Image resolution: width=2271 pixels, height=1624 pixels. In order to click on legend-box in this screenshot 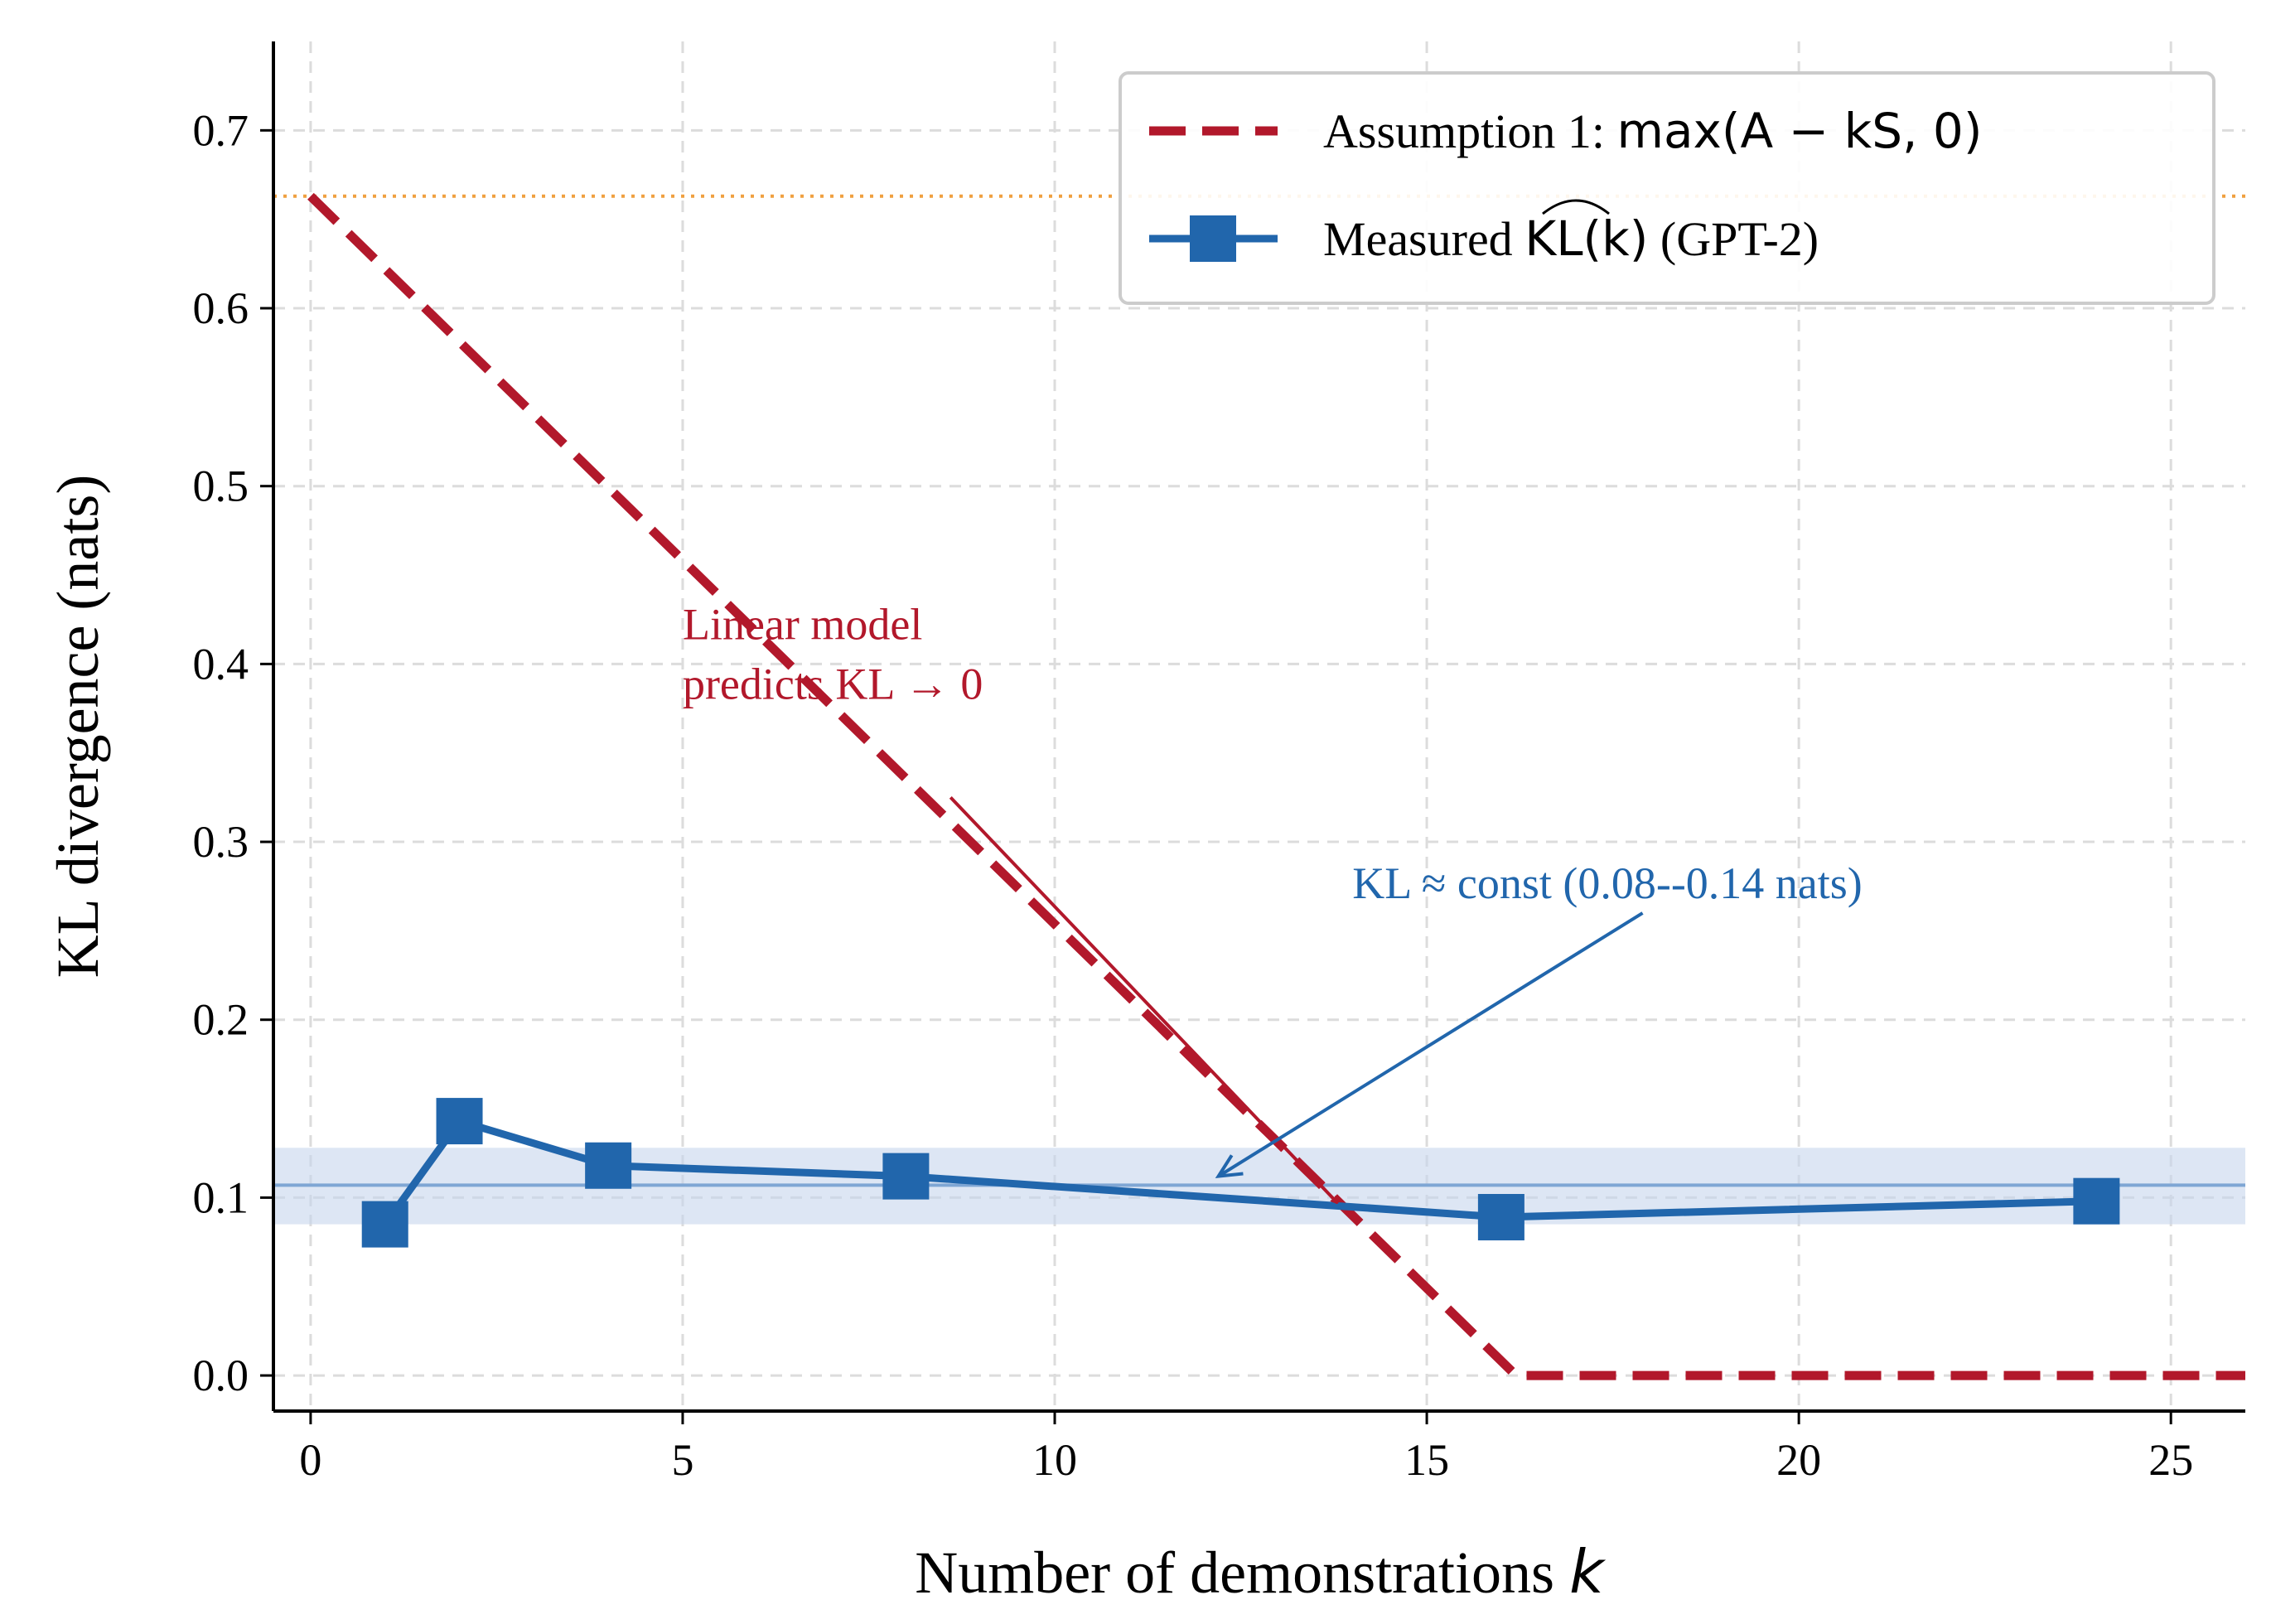, I will do `click(1667, 188)`.